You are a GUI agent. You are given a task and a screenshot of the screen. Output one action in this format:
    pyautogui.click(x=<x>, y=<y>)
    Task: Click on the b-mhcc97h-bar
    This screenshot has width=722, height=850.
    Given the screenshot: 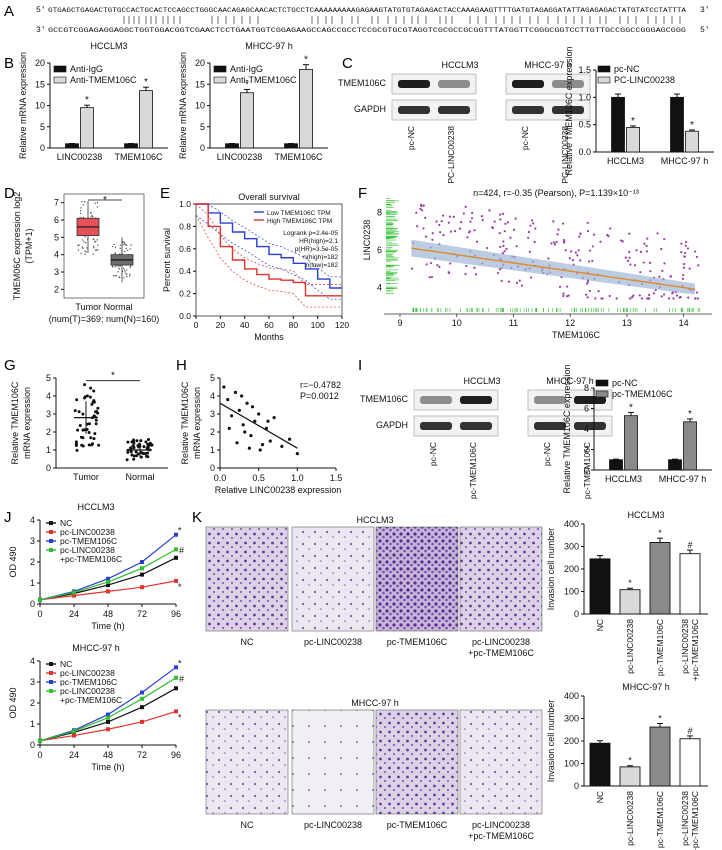 What is the action you would take?
    pyautogui.click(x=306, y=108)
    